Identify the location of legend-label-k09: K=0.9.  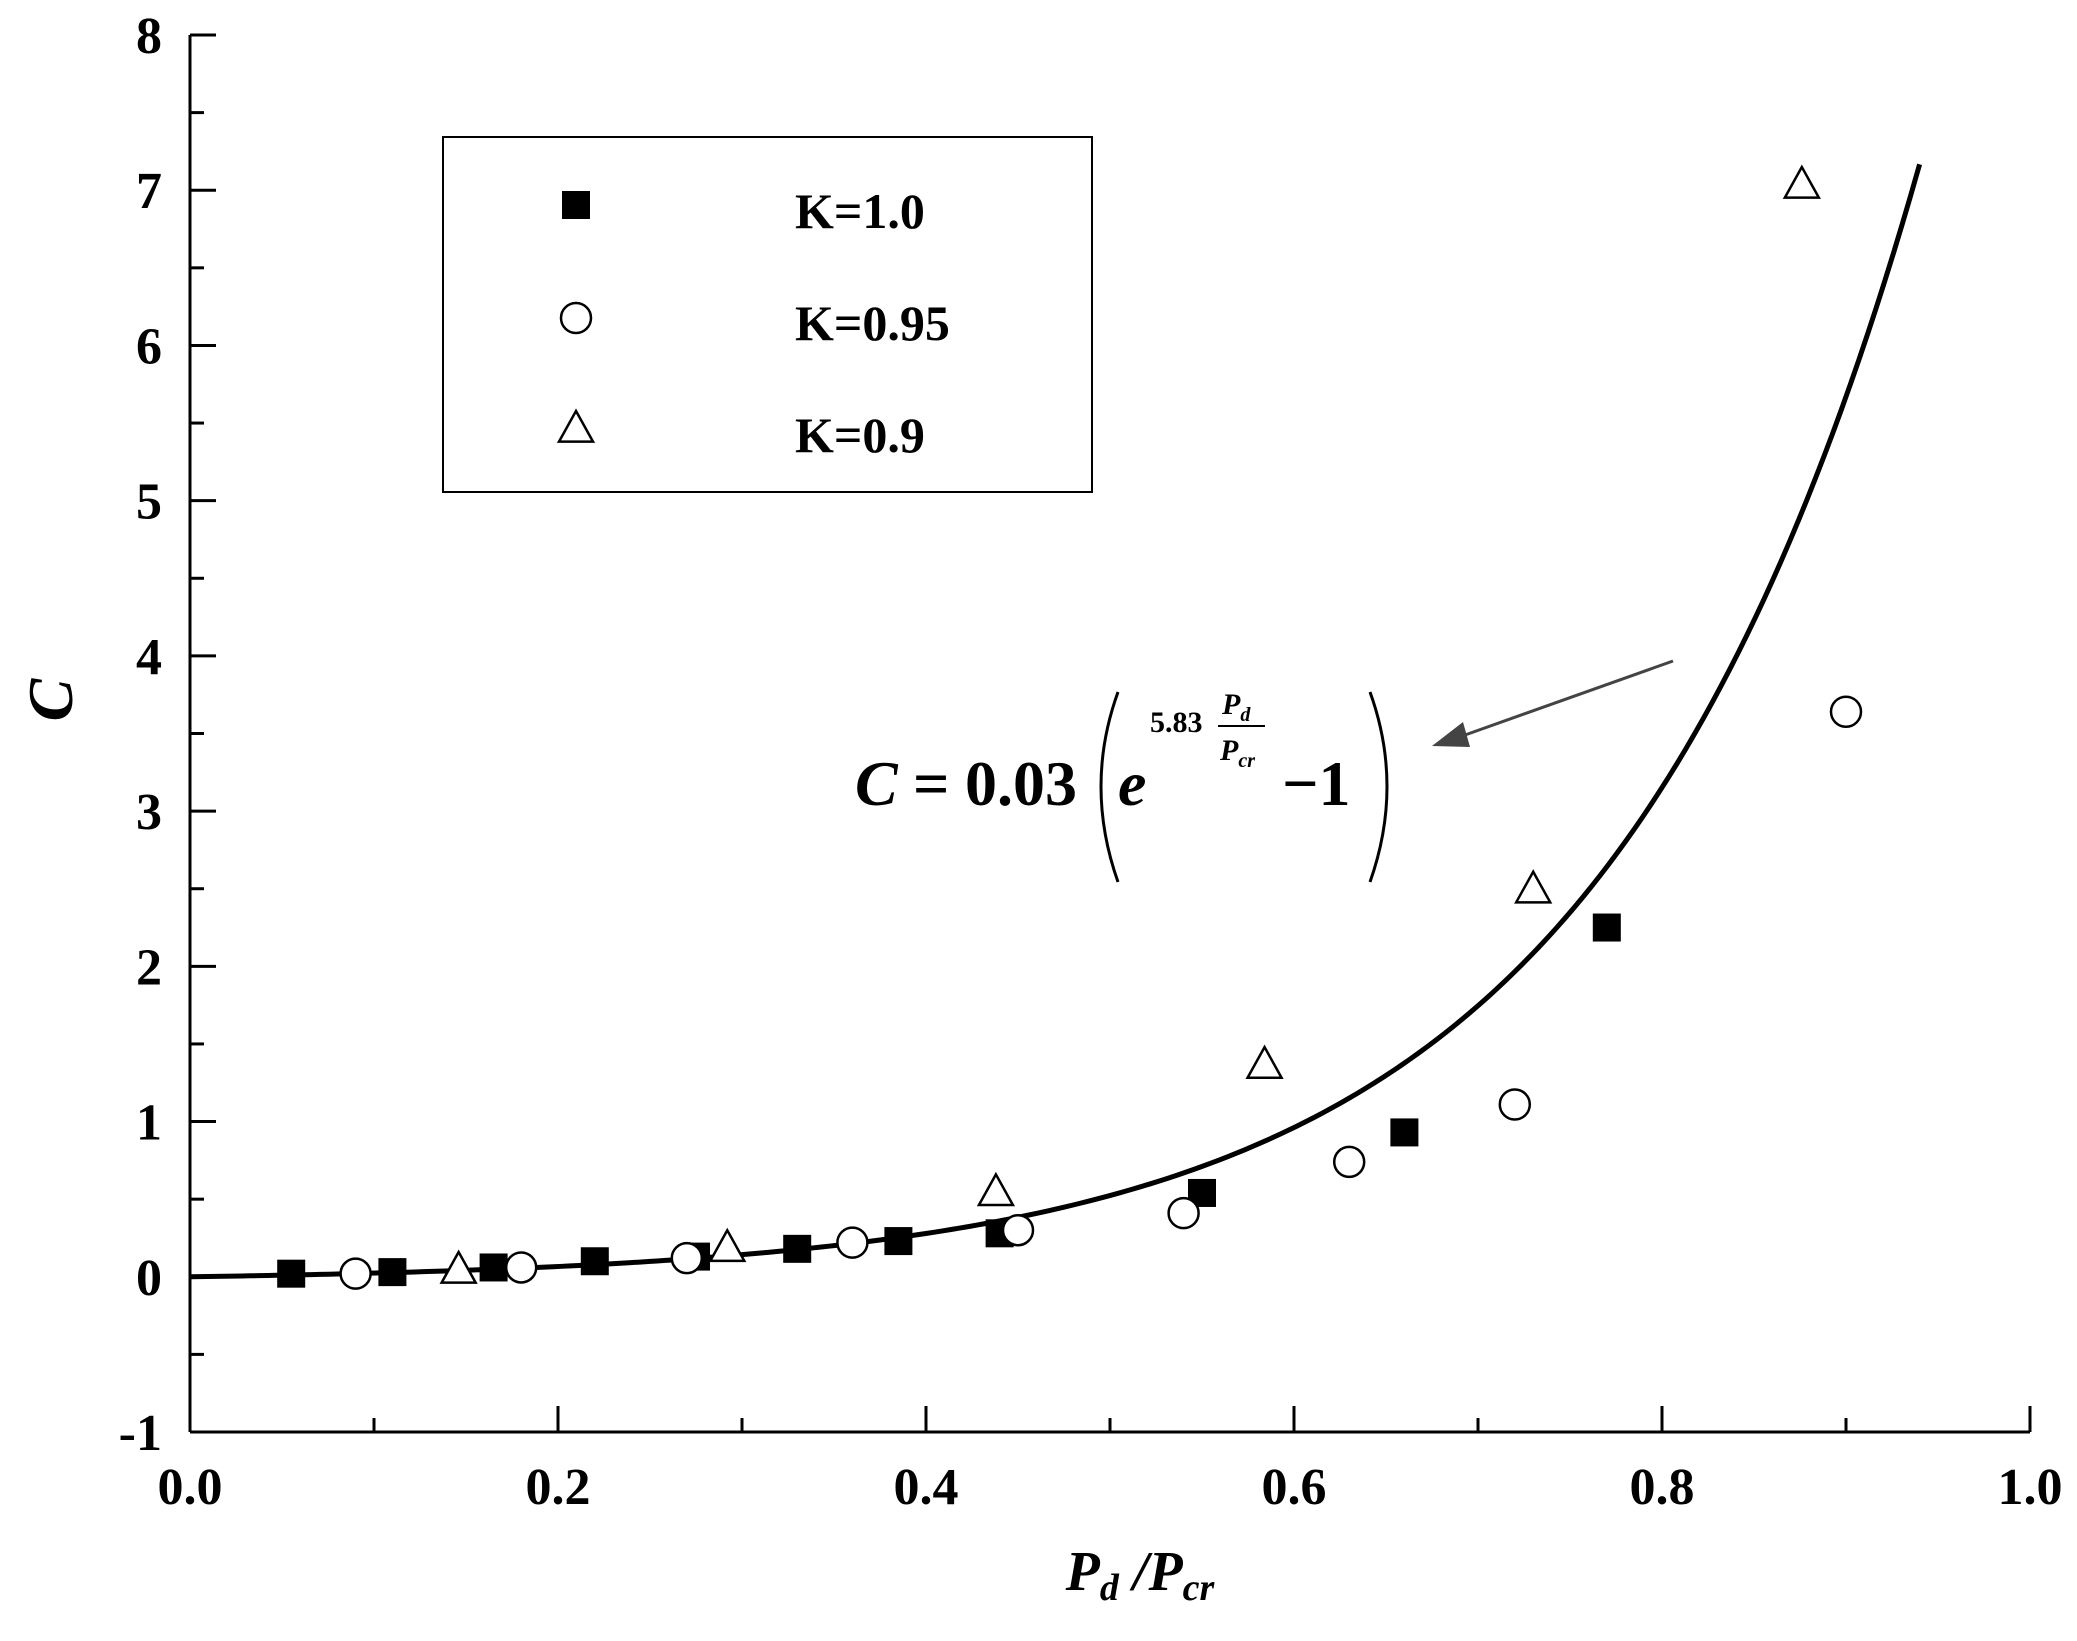
(860, 435).